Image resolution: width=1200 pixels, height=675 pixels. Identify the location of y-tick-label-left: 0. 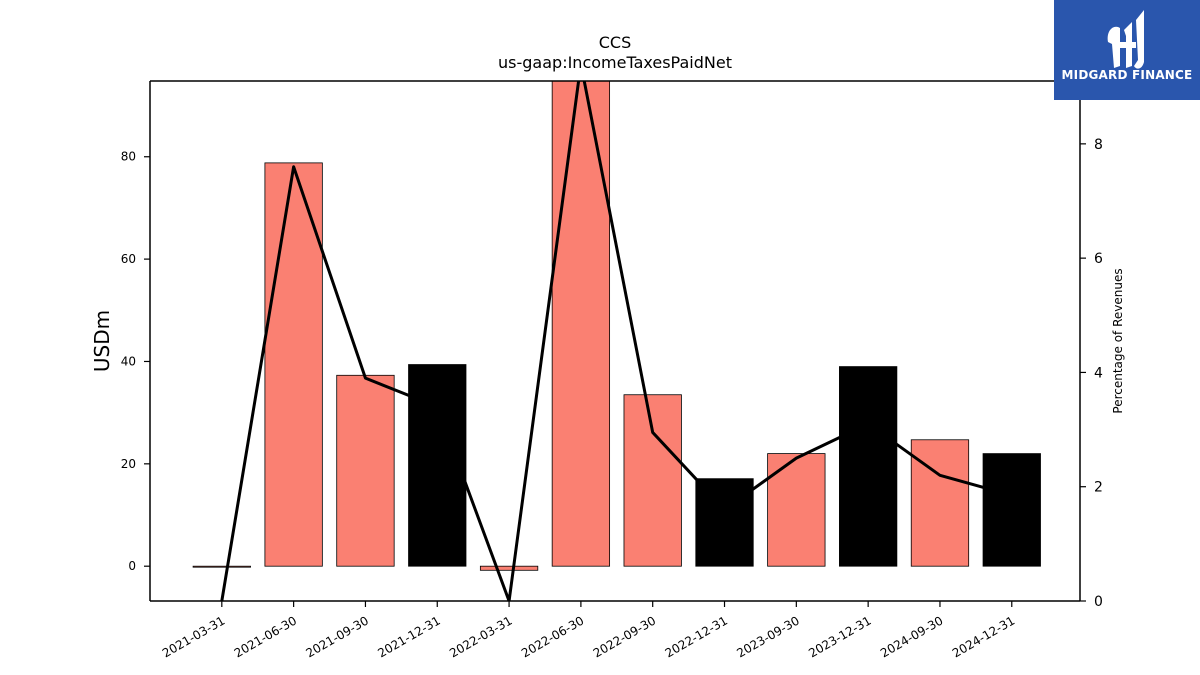
(132, 566).